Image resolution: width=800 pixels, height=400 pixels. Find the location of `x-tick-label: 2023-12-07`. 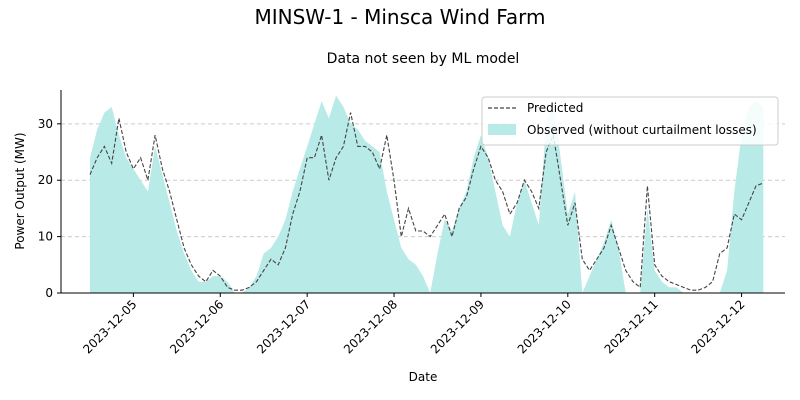

x-tick-label: 2023-12-07 is located at coordinates (283, 326).